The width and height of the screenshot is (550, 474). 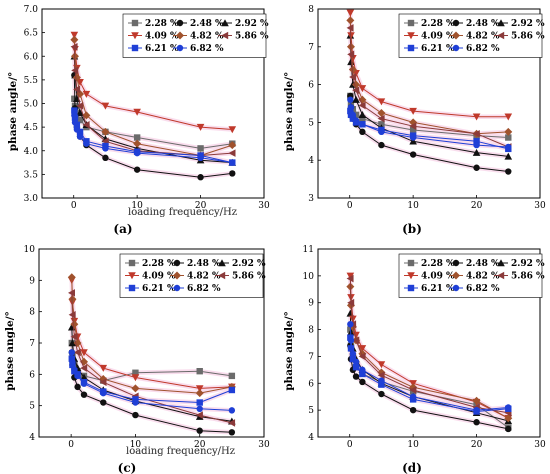 What do you see at coordinates (477, 445) in the screenshot?
I see `x-tick-label: 20` at bounding box center [477, 445].